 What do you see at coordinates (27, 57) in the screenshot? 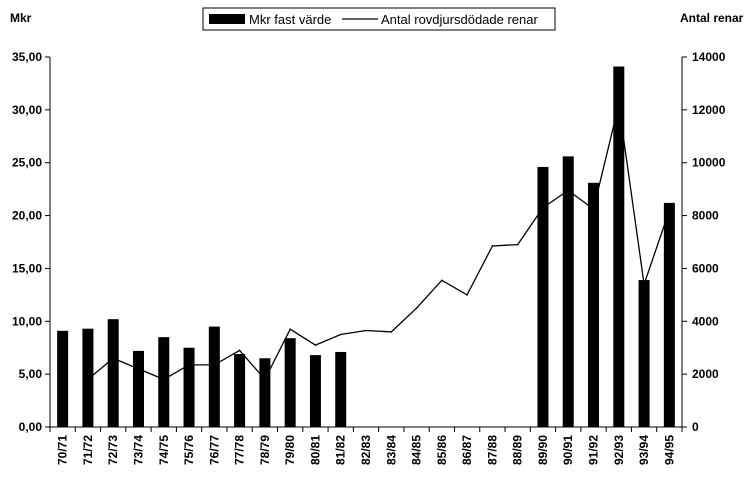
I see `left-tick-label: 35,00` at bounding box center [27, 57].